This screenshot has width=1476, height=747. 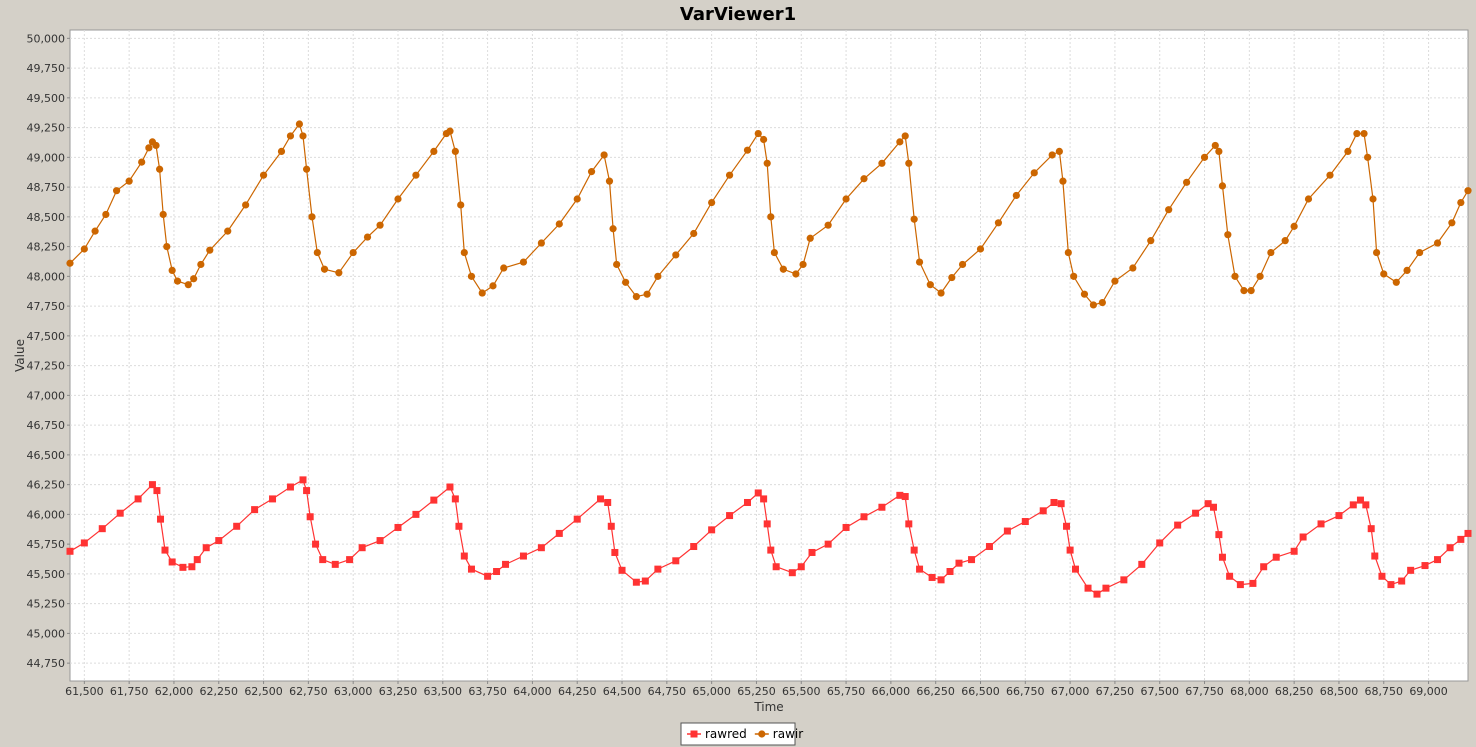 I want to click on y-tick-label: 47,500, so click(x=46, y=336).